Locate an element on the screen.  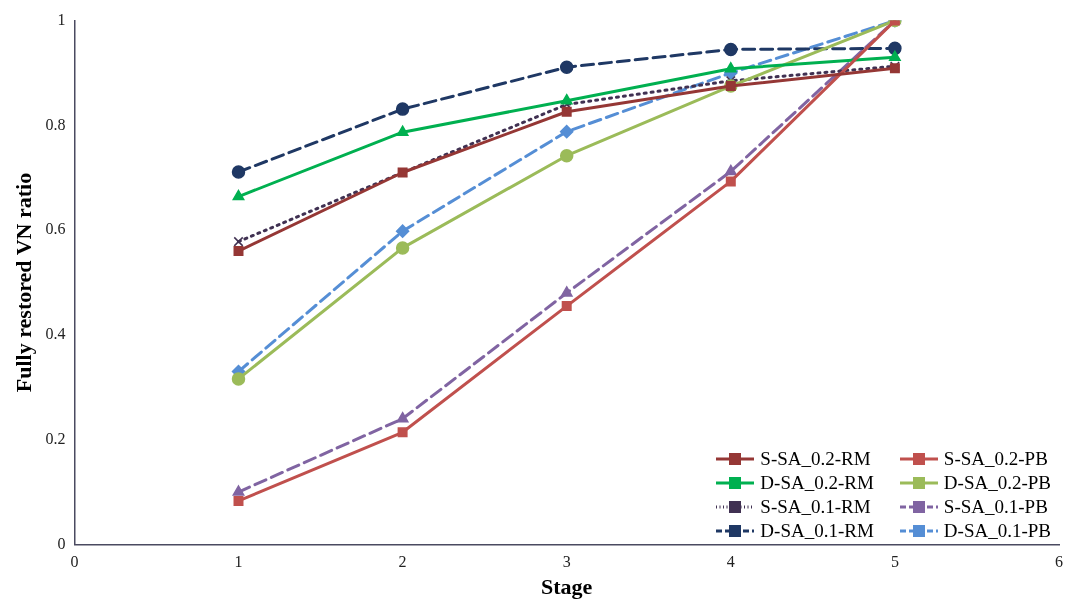
x-axis-title: Stage is located at coordinates (567, 587).